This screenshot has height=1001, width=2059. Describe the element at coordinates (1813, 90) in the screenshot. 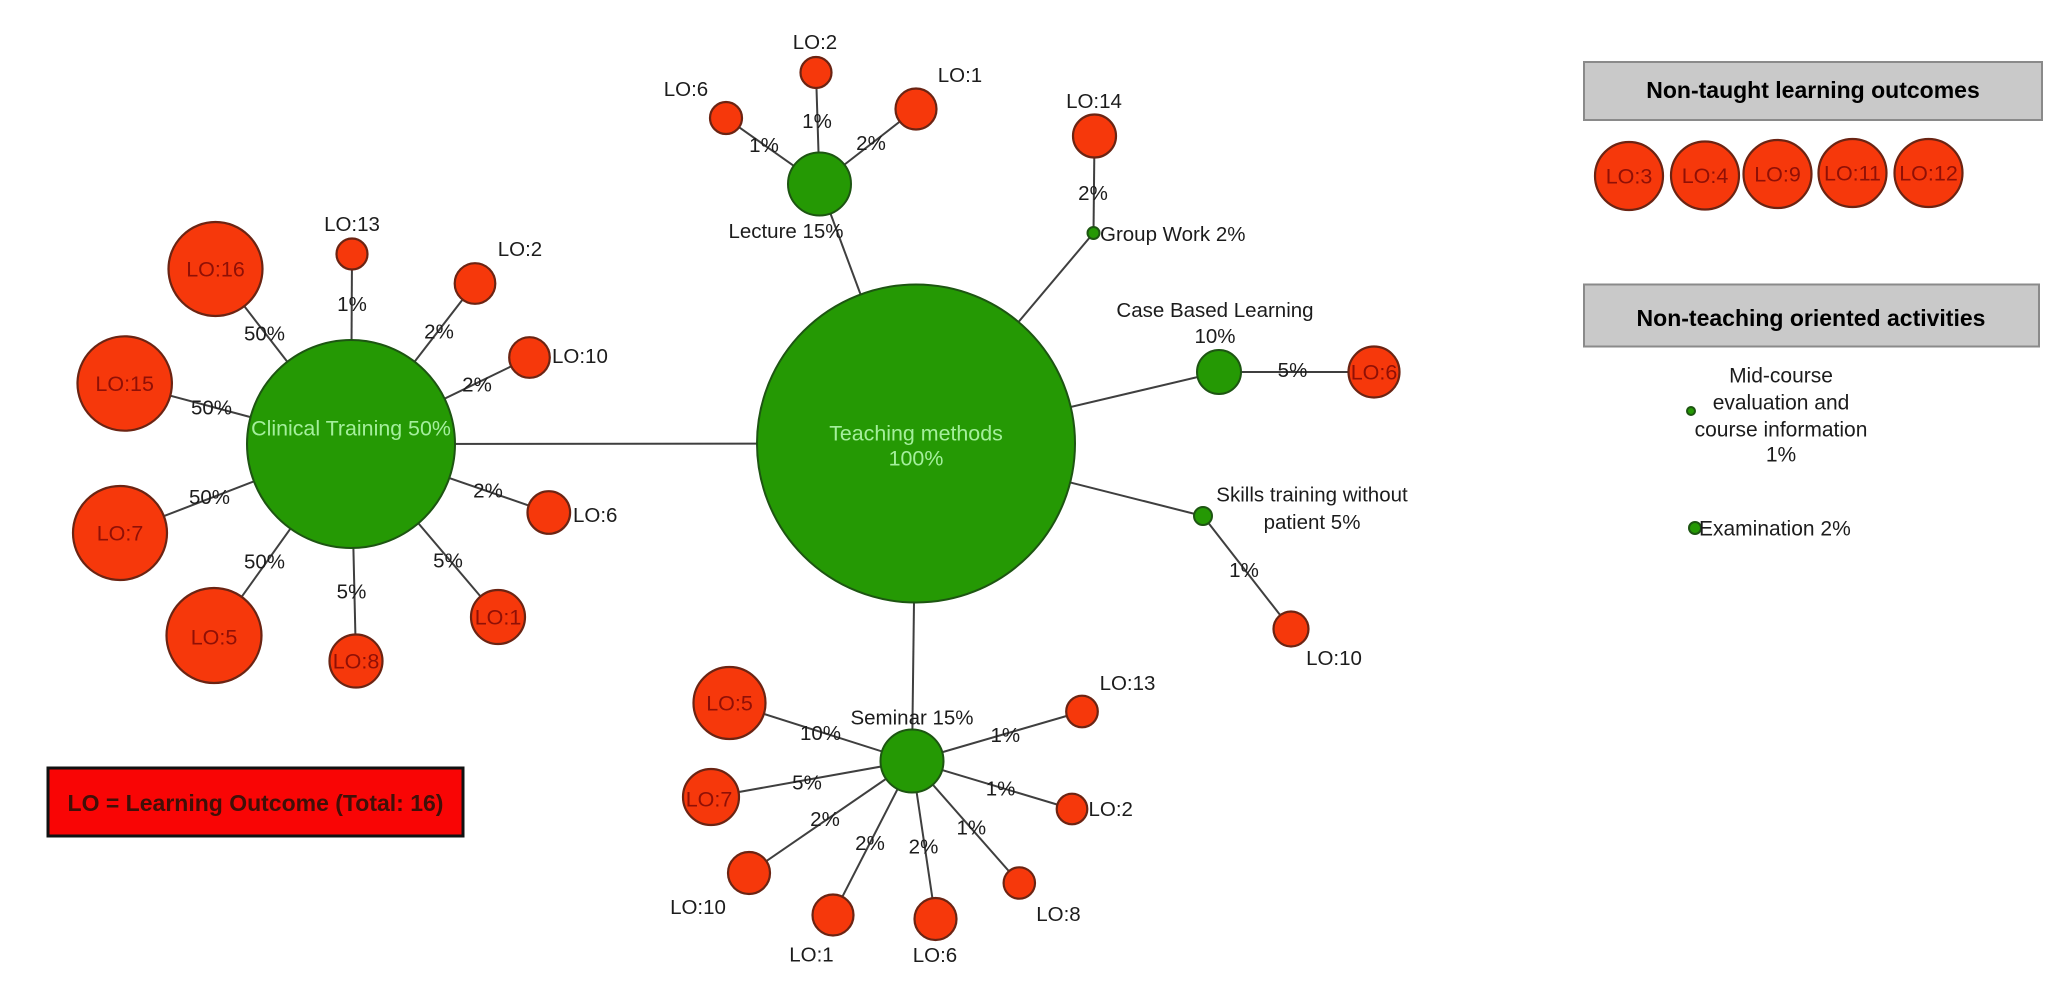

I see `svg-text: Non-taught learning outcomes` at that location.